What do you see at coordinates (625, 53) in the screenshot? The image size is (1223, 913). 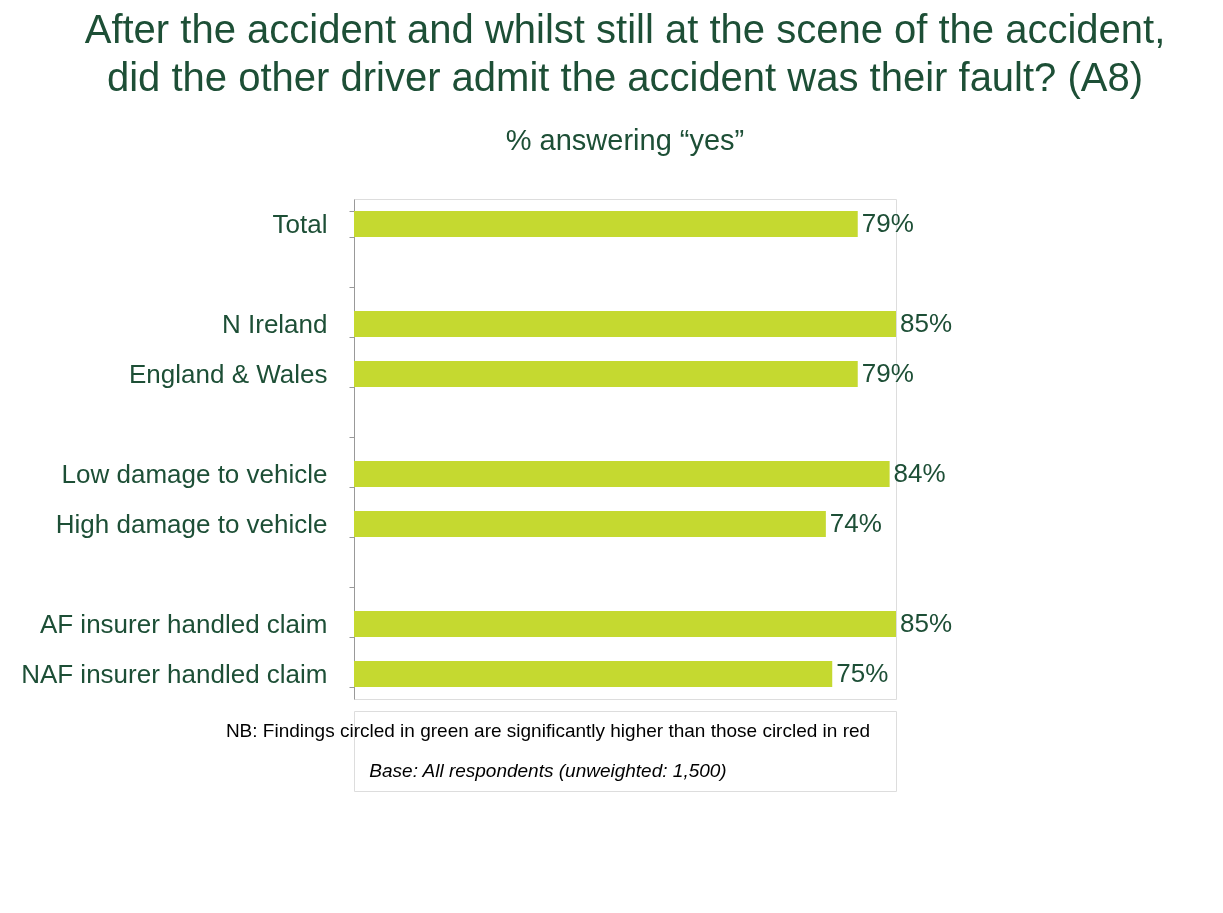 I see `chart-title: After the accident and whilst still at the scene of the accident, did the other driver admit the accident was their fault? (A8)` at bounding box center [625, 53].